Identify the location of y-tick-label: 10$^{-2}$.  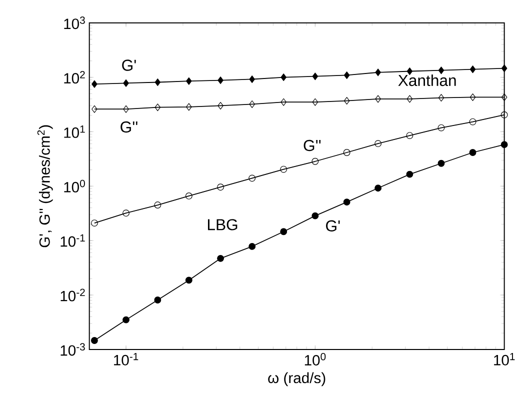
(72, 295).